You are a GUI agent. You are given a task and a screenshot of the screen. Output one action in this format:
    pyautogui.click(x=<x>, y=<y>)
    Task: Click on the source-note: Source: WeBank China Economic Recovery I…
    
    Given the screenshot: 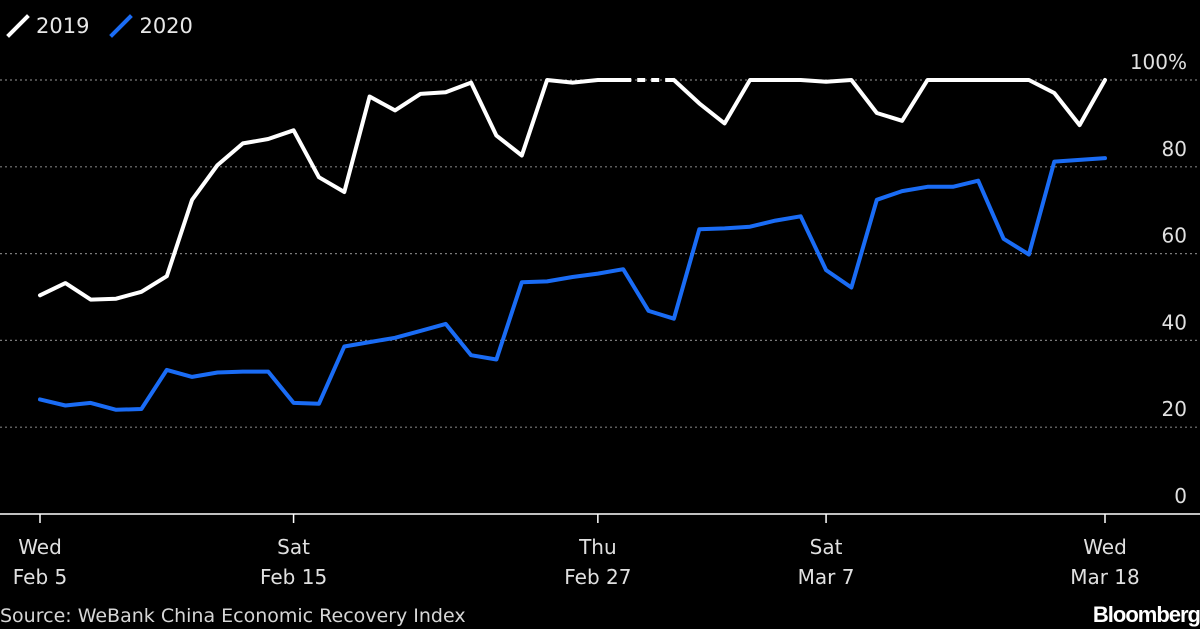 What is the action you would take?
    pyautogui.click(x=233, y=616)
    